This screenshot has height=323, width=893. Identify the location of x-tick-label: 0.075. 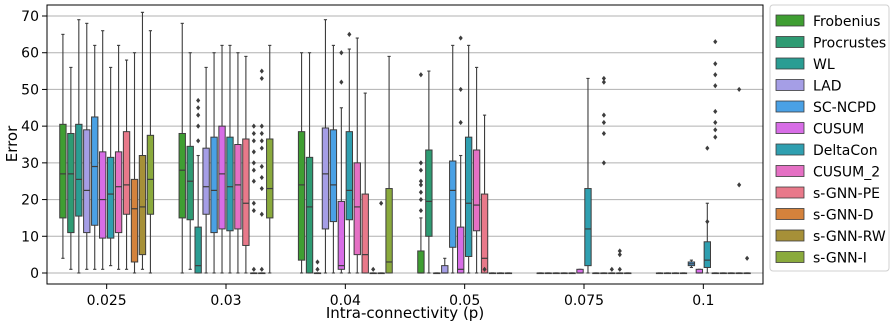
(584, 301).